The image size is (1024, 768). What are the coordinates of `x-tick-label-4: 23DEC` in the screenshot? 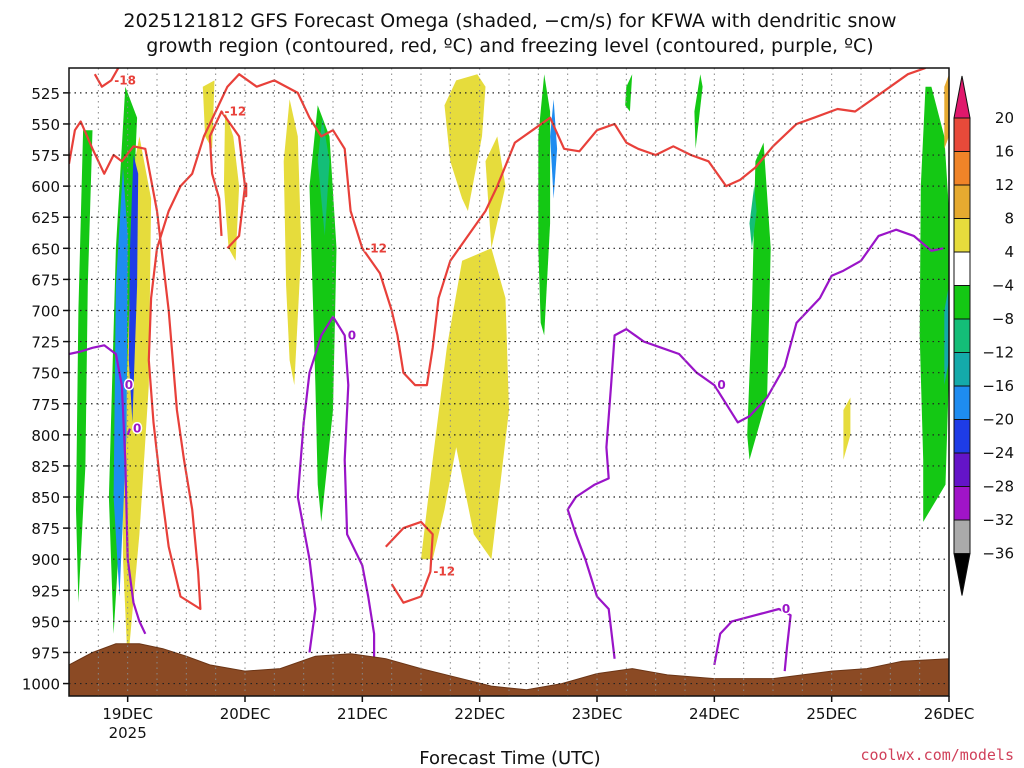 It's located at (597, 714).